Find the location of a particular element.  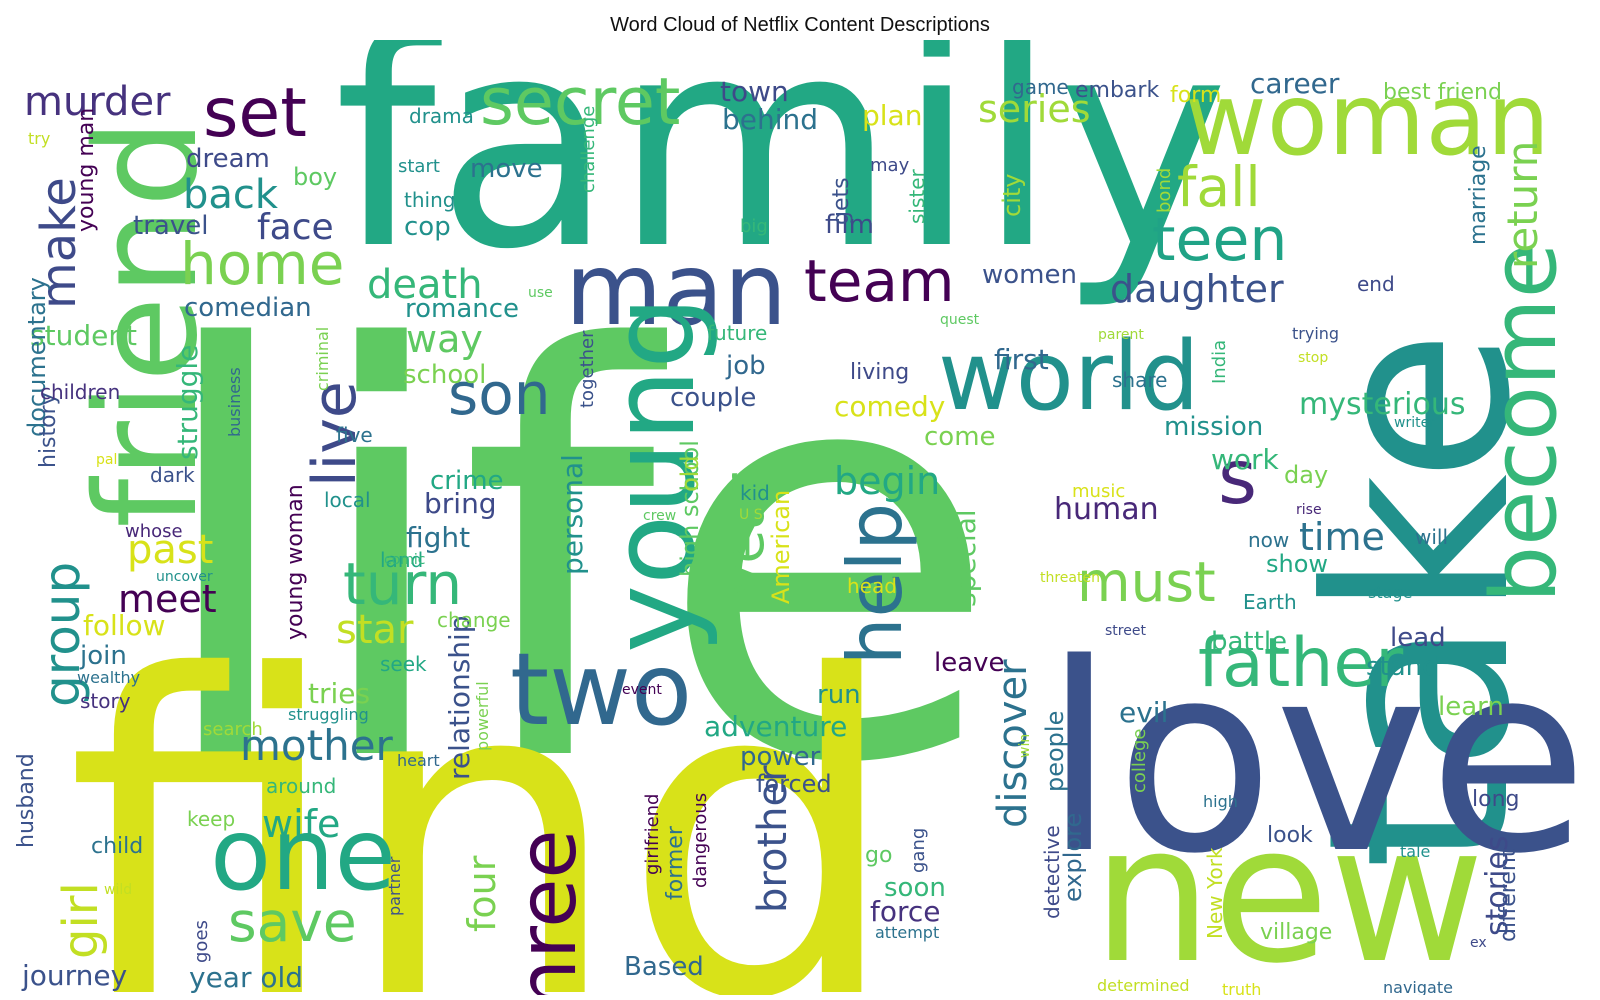

word-soon: soon is located at coordinates (915, 888).